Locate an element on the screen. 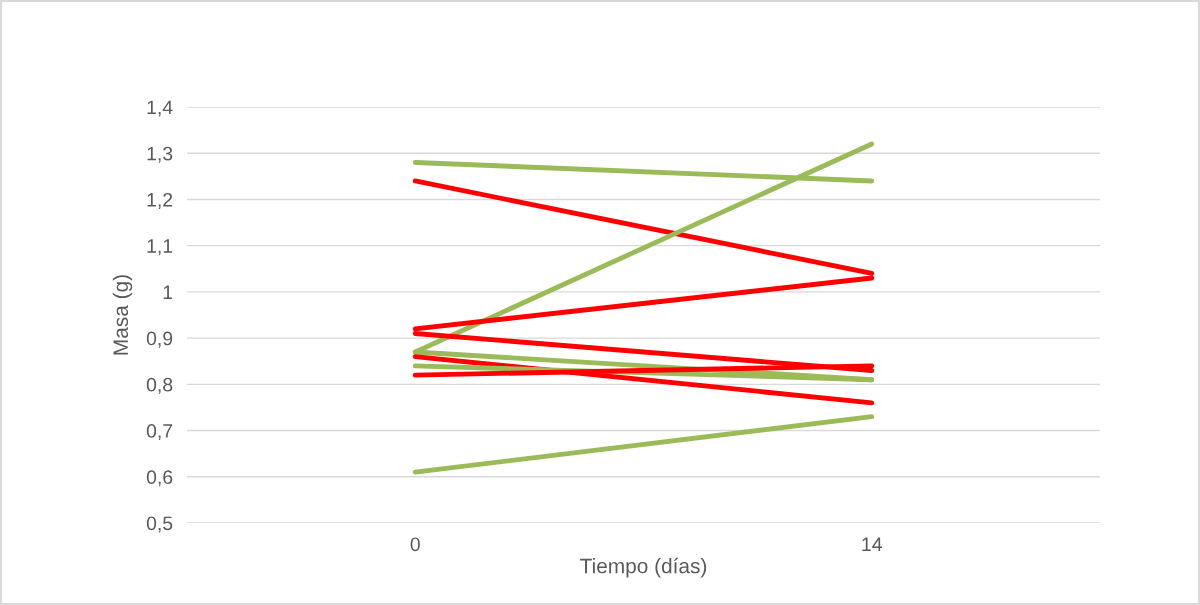 The width and height of the screenshot is (1200, 605). y-tick-label: 0,7 is located at coordinates (159, 432).